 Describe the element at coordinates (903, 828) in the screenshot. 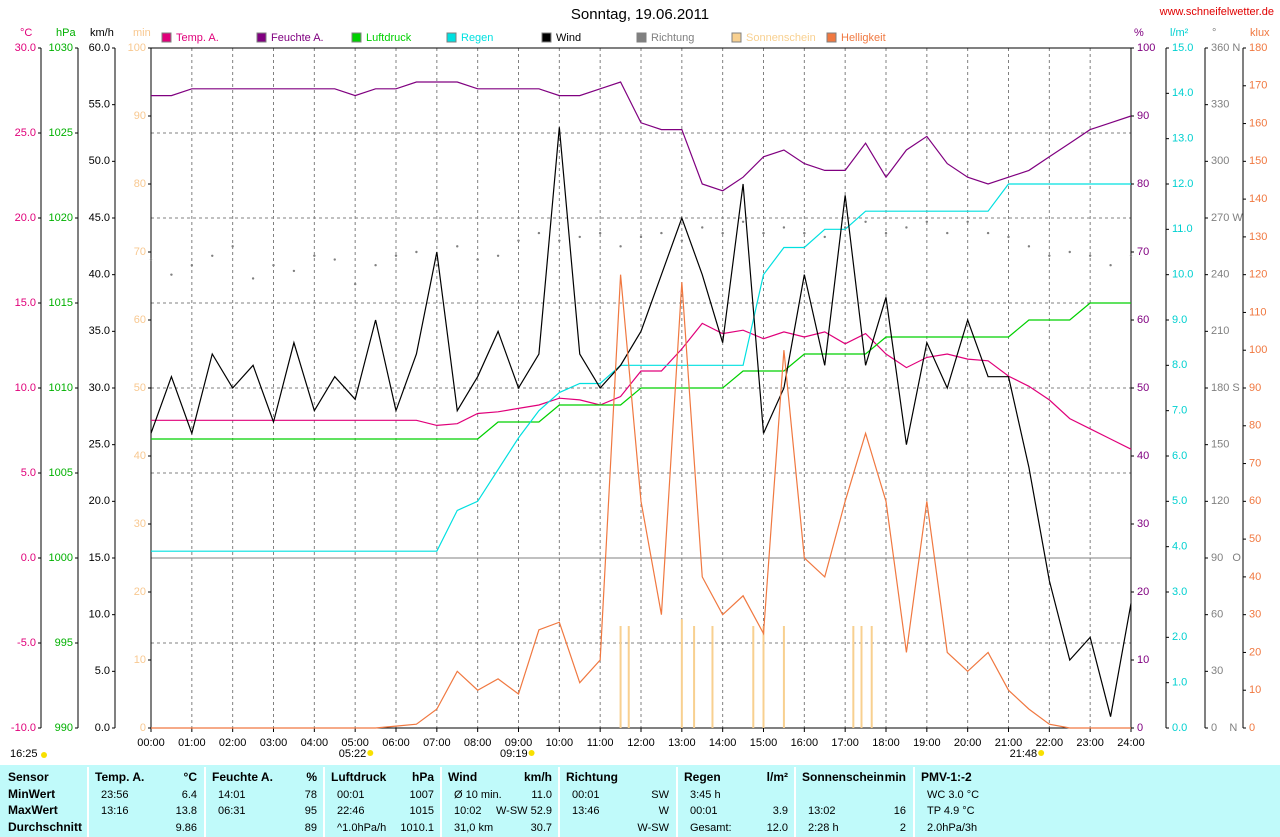

I see `table-cell: 2` at that location.